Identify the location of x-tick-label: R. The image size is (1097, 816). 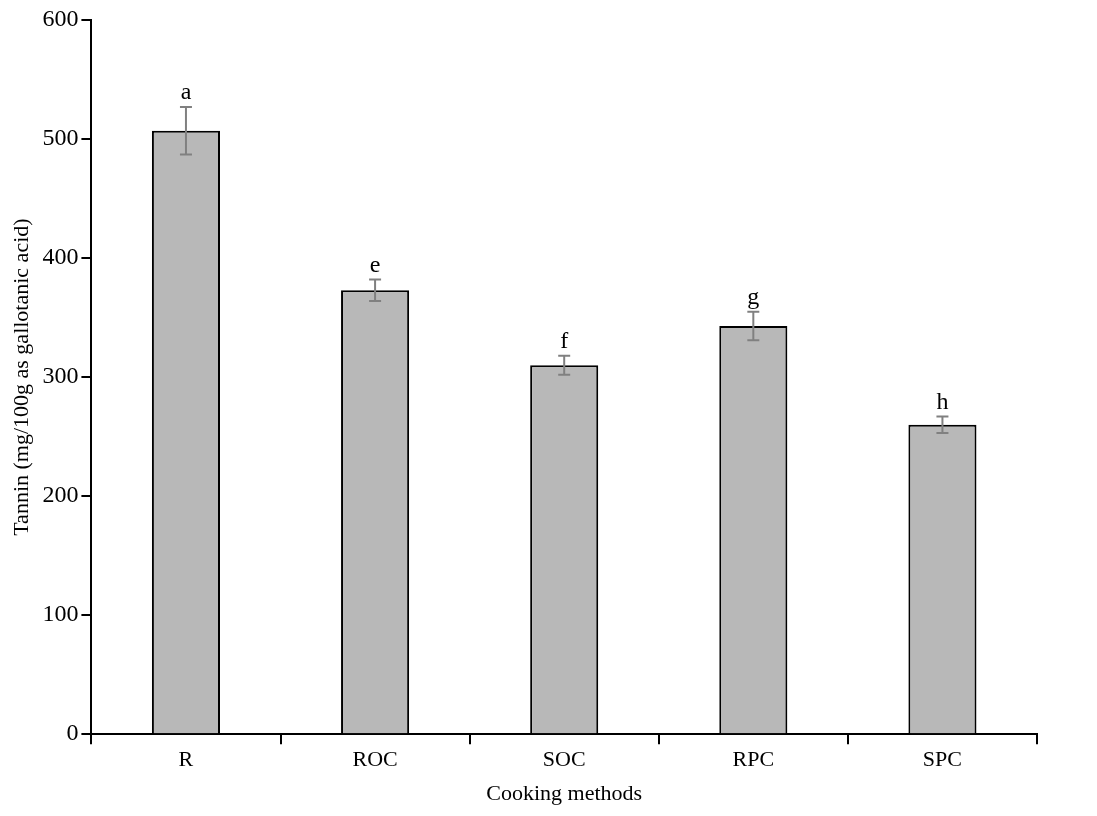
(186, 759).